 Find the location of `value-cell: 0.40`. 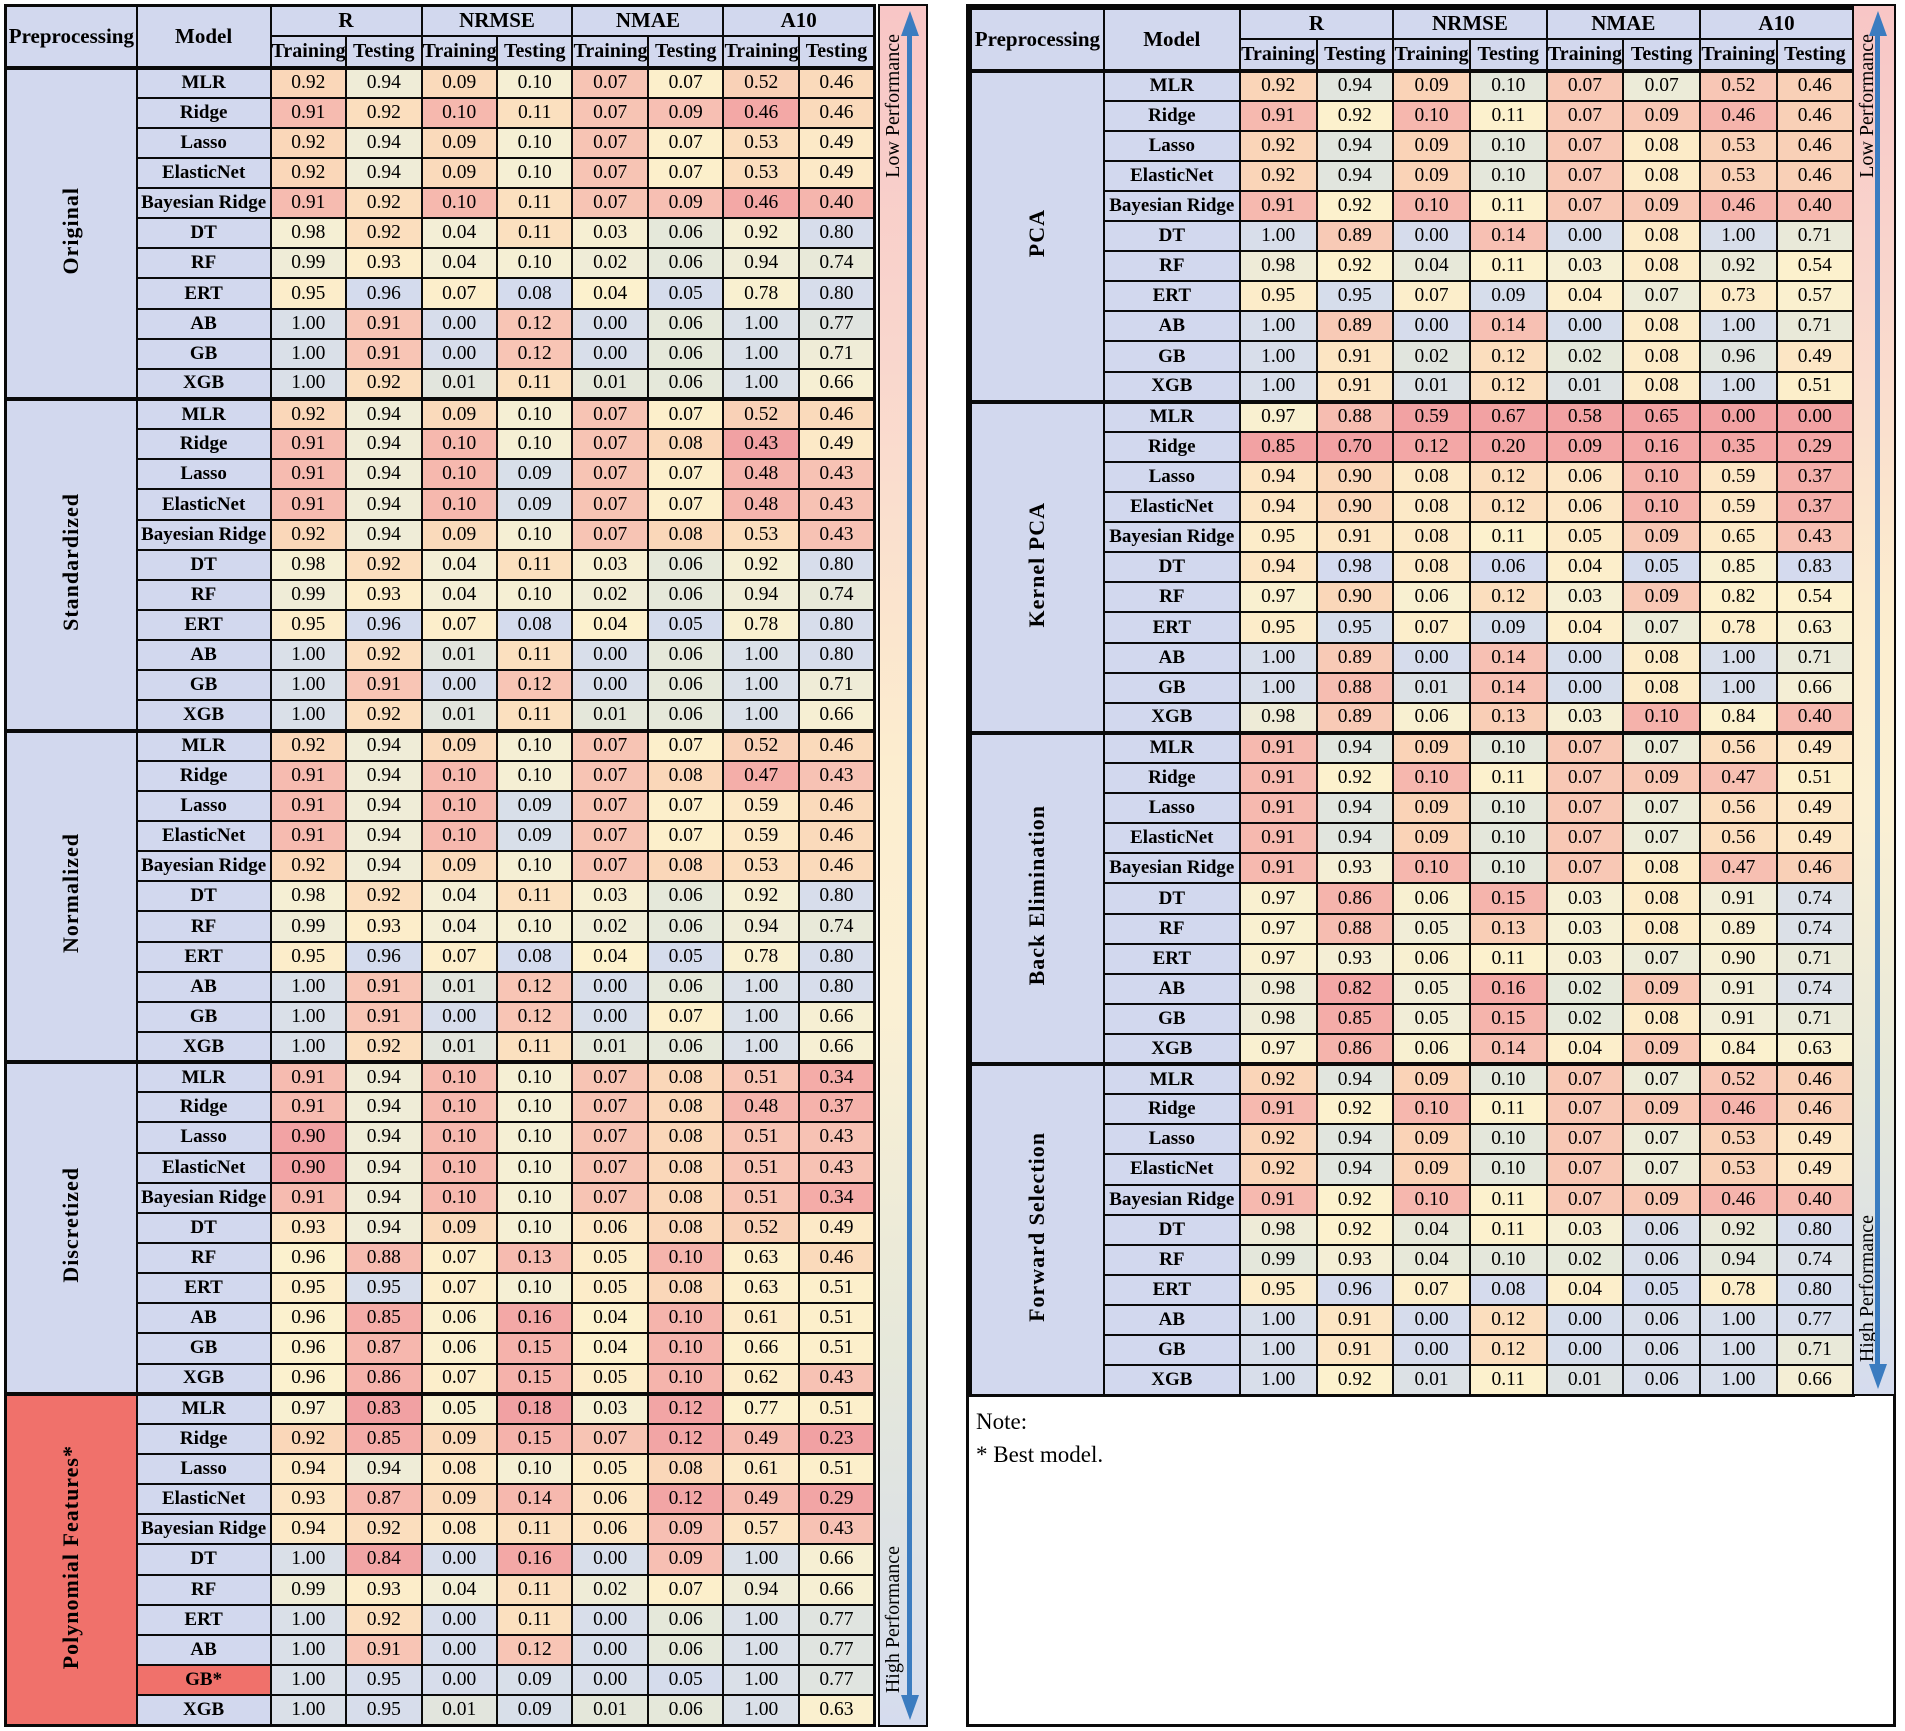

value-cell: 0.40 is located at coordinates (1815, 1199).